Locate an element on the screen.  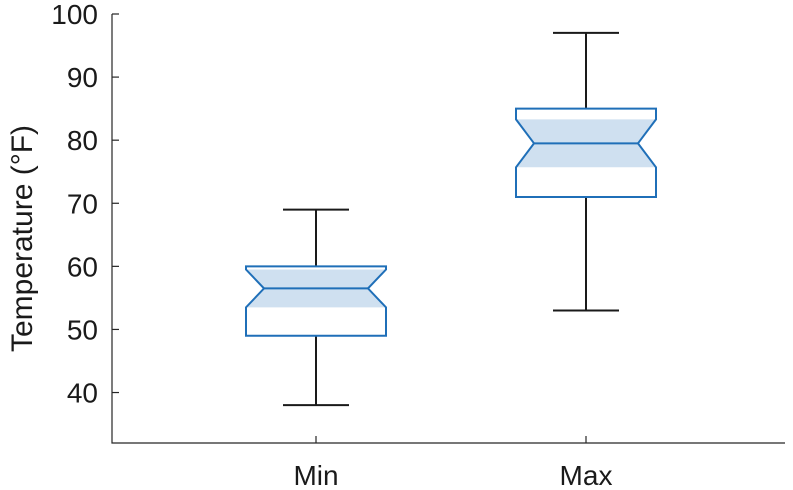
y-tick-label: 100 is located at coordinates (74, 15).